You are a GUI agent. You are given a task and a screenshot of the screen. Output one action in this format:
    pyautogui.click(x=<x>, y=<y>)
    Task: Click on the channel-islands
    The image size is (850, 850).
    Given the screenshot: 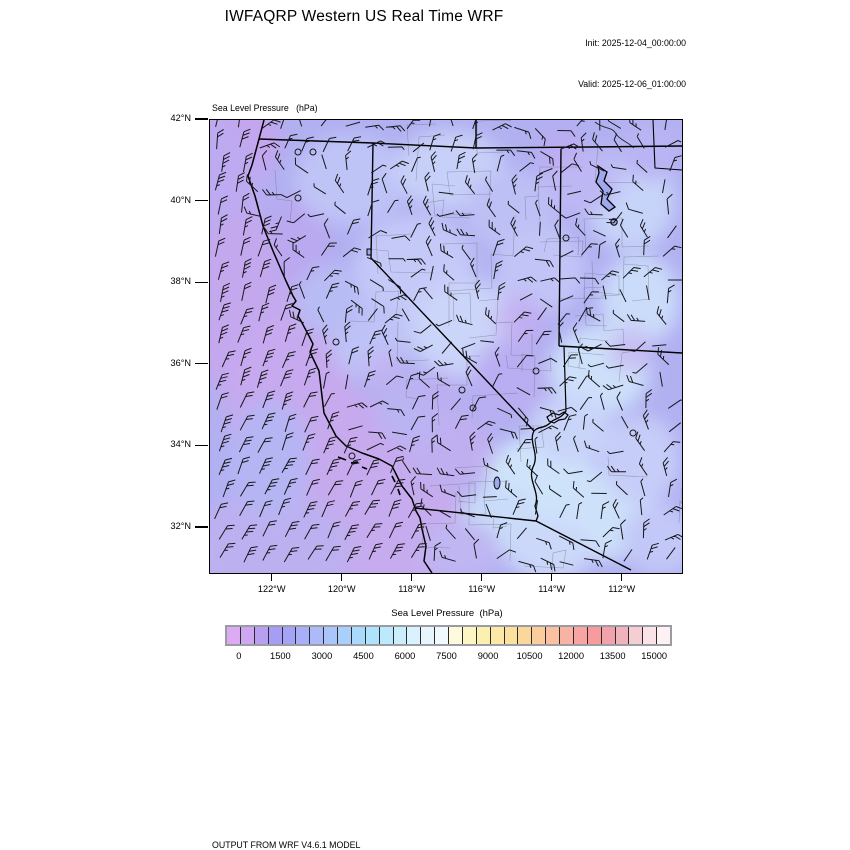 What is the action you would take?
    pyautogui.click(x=369, y=476)
    